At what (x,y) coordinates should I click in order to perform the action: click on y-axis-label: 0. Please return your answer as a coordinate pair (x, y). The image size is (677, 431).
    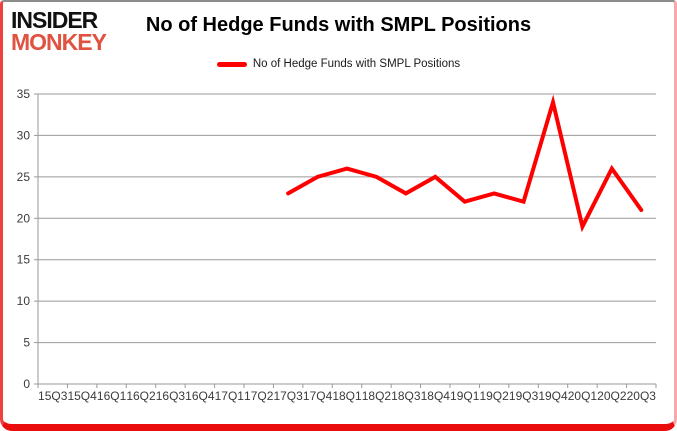
    Looking at the image, I should click on (26, 384).